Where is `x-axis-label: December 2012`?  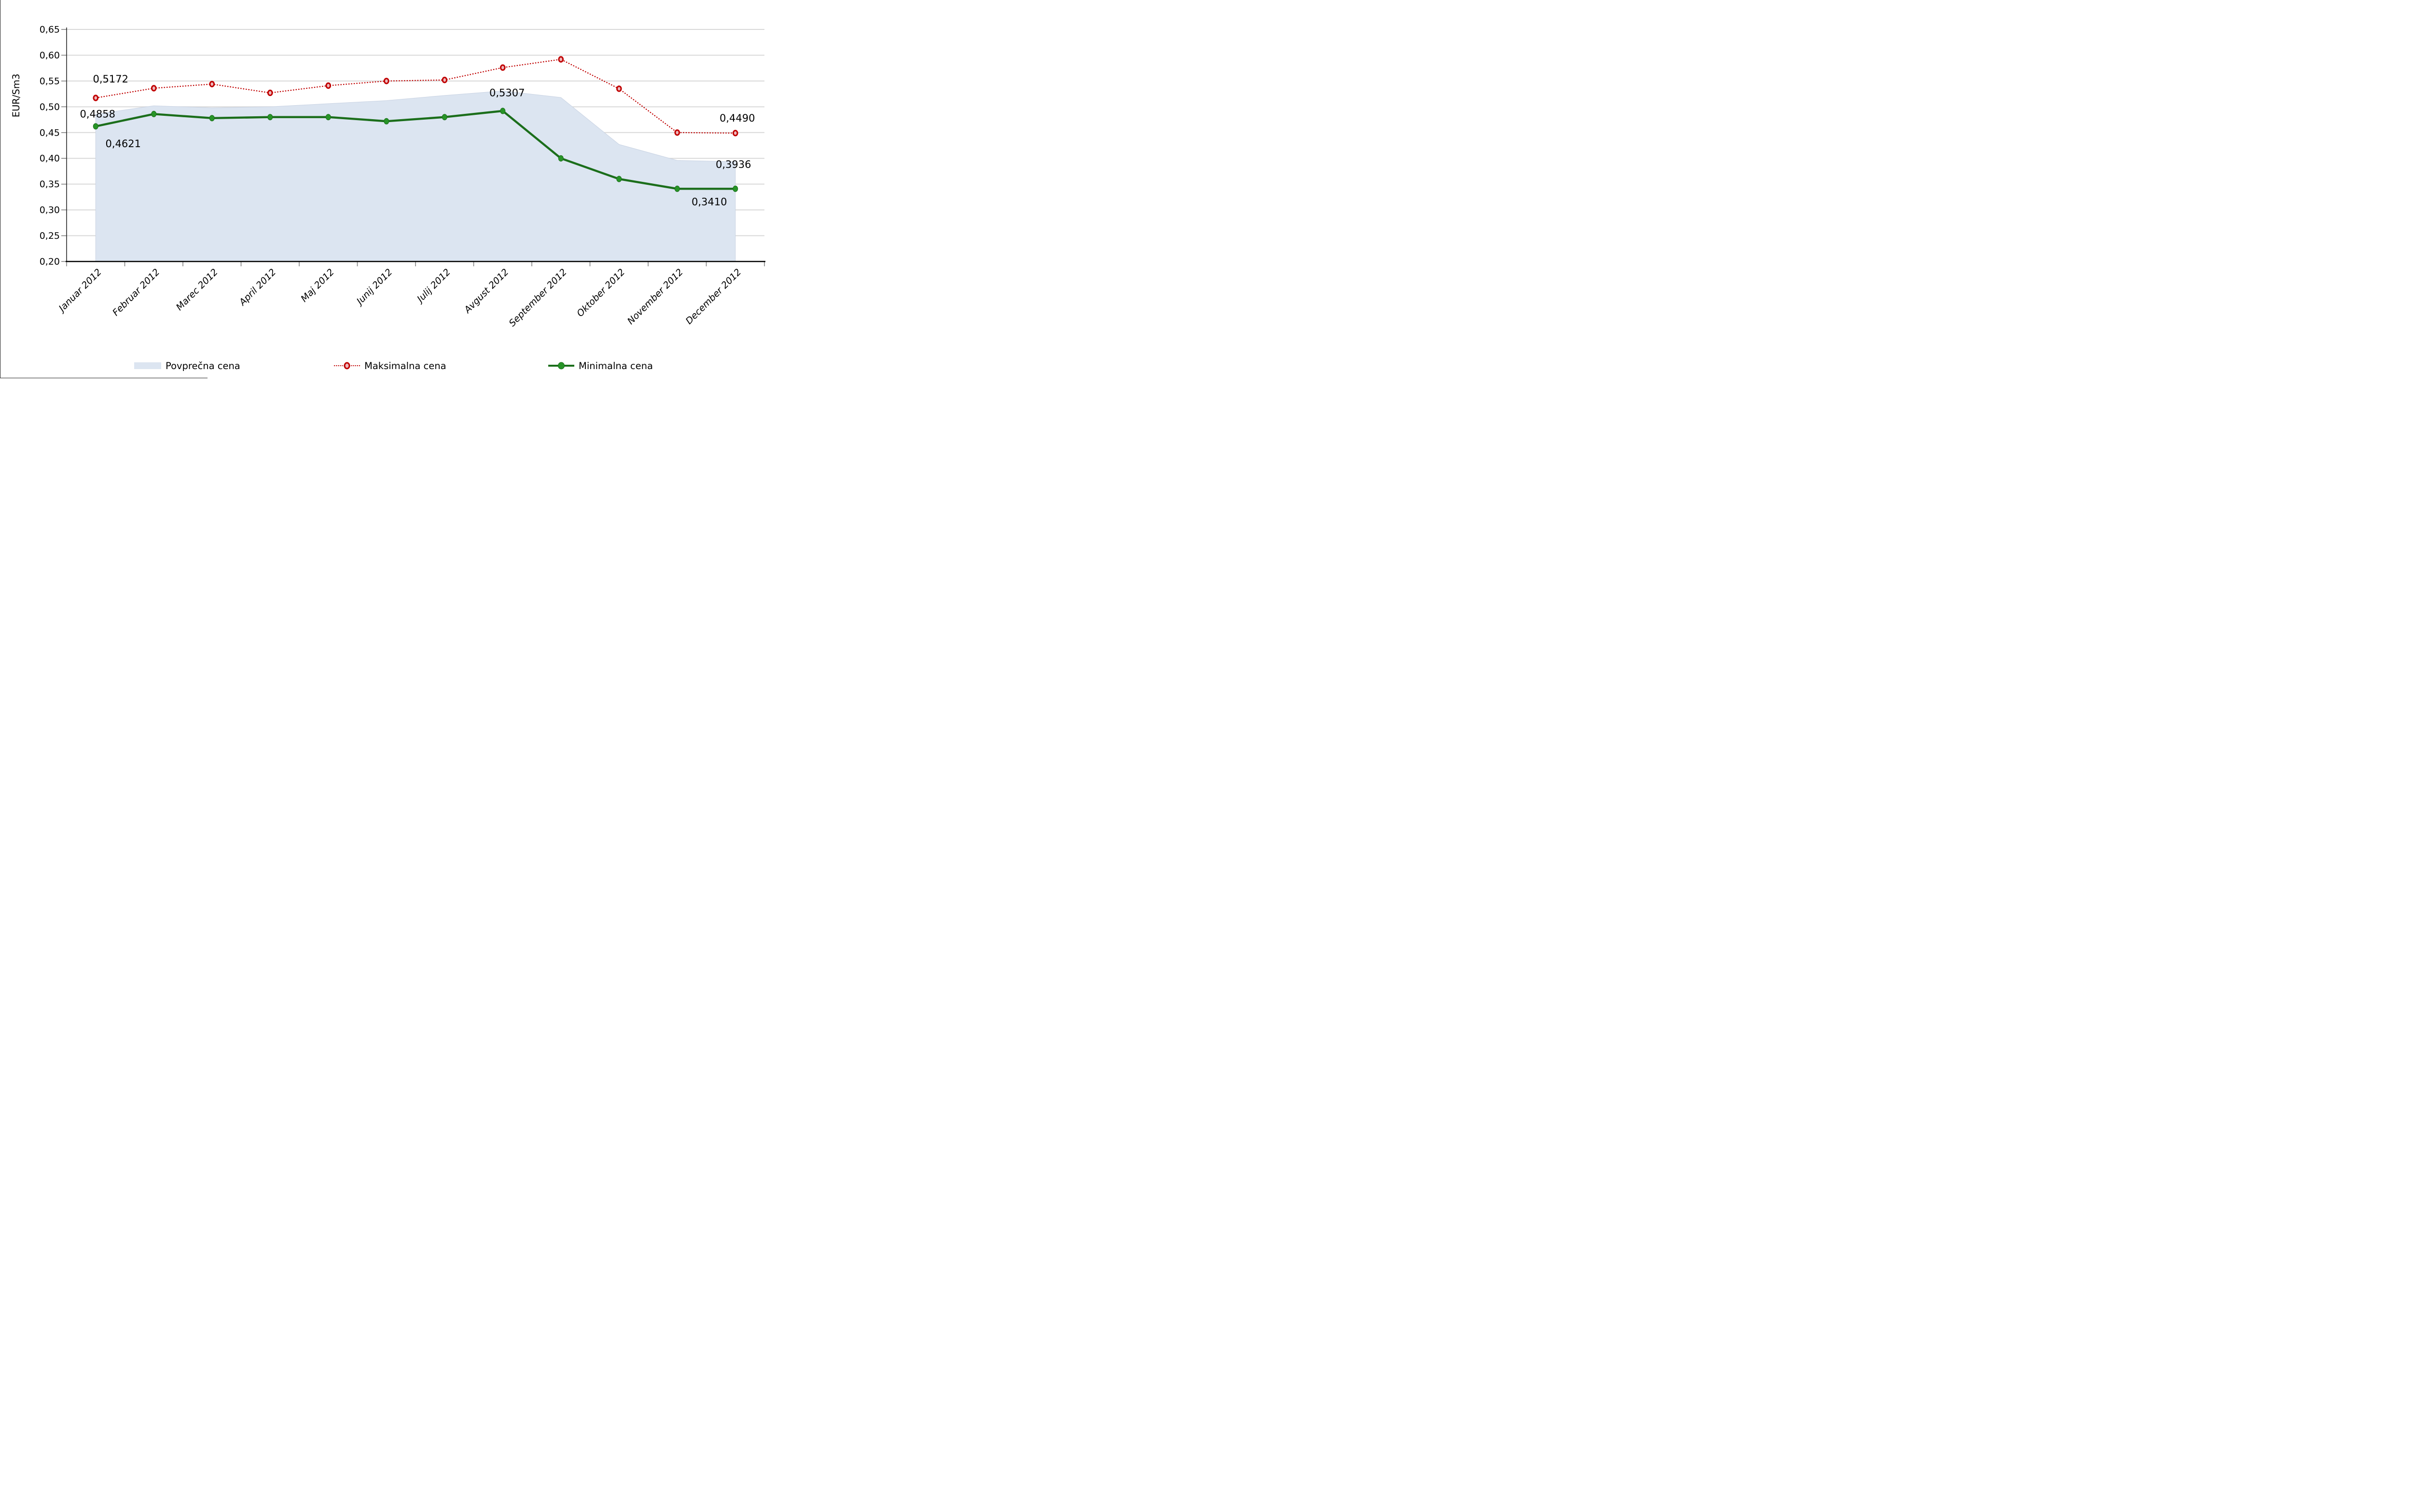
x-axis-label: December 2012 is located at coordinates (714, 297).